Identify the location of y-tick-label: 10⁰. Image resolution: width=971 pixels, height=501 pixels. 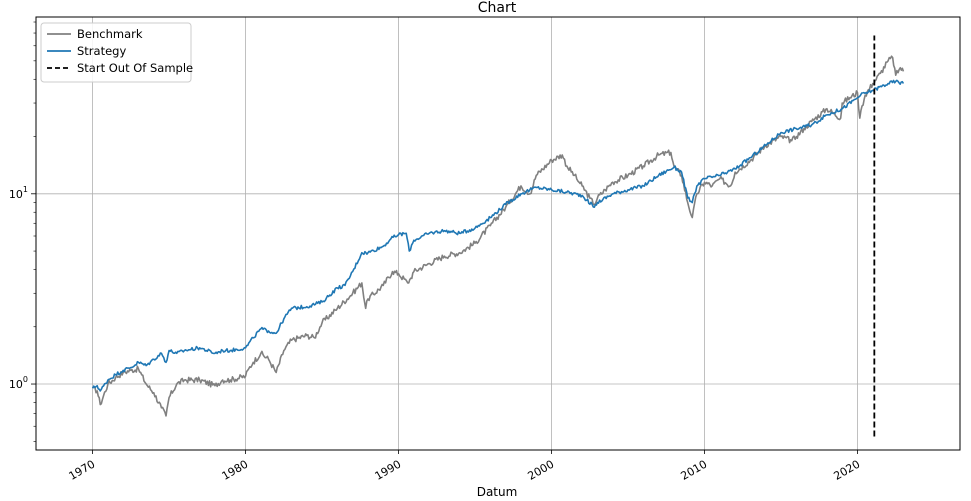
(18, 383).